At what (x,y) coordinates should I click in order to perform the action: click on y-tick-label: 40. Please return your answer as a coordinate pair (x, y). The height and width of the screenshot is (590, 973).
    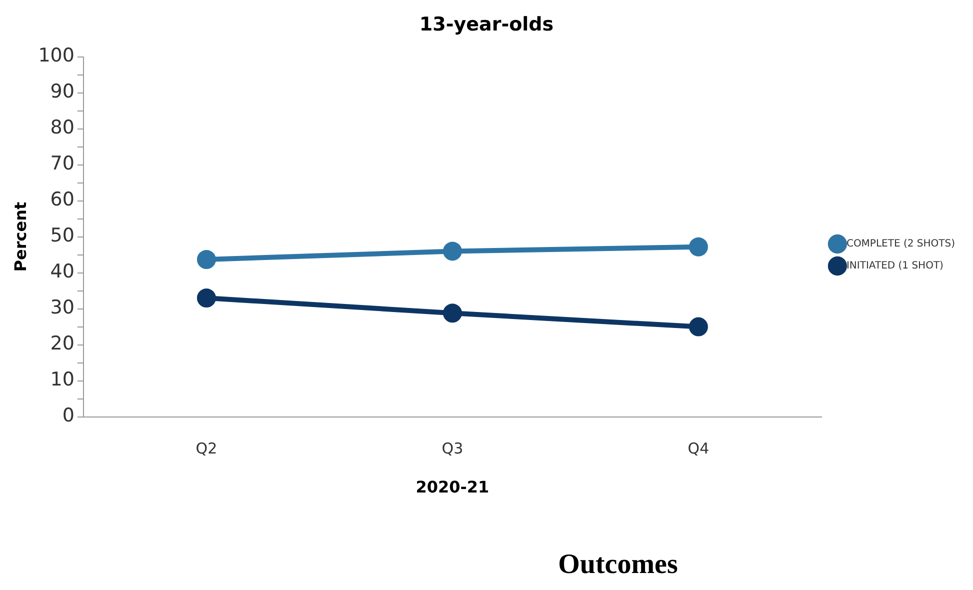
    Looking at the image, I should click on (62, 271).